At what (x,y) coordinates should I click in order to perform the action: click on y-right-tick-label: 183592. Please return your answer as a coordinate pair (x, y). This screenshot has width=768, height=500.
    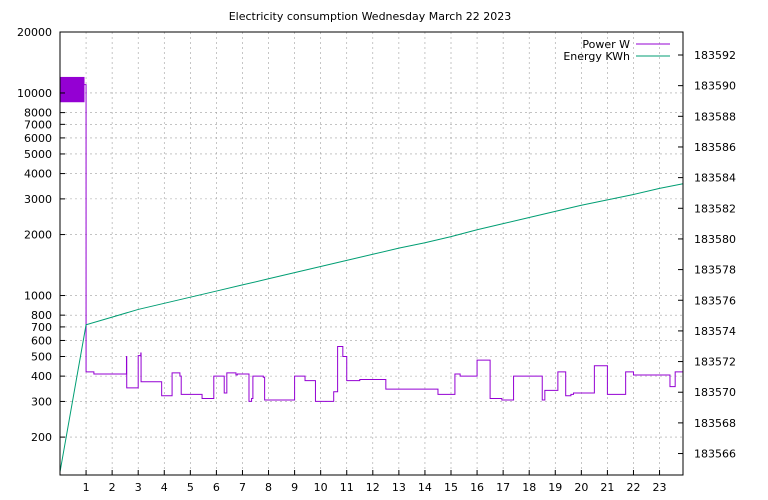
    Looking at the image, I should click on (715, 55).